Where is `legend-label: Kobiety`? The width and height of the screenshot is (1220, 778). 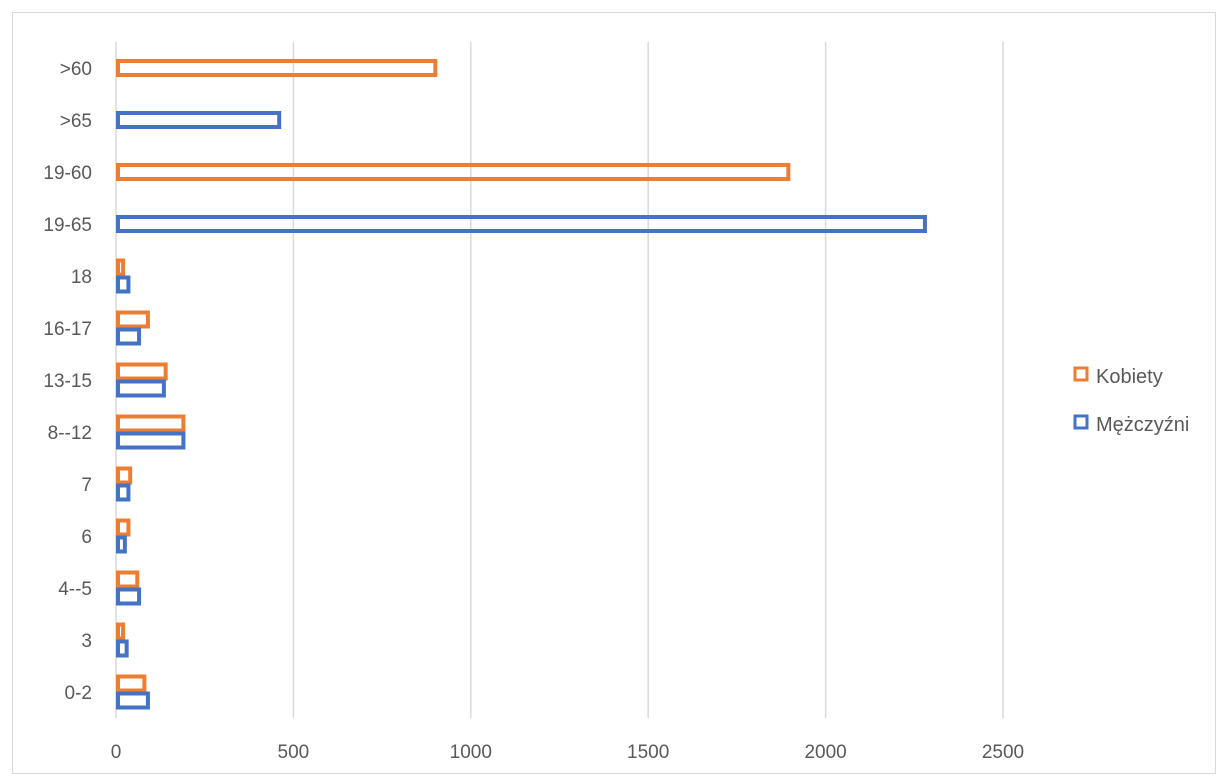
legend-label: Kobiety is located at coordinates (1129, 377).